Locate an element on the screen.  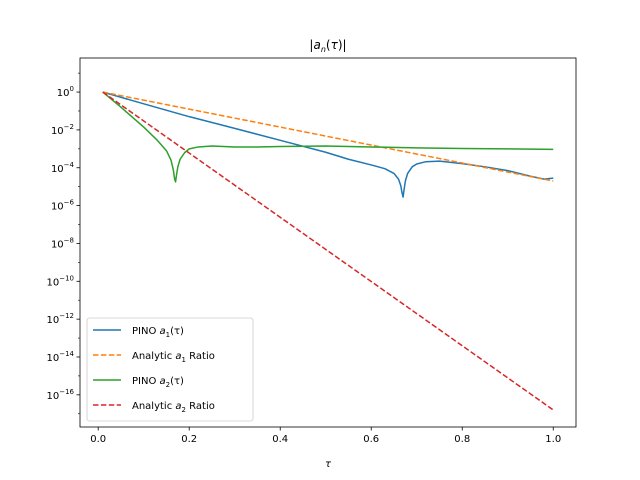
legend-label: PINO a1(τ) is located at coordinates (158, 332).